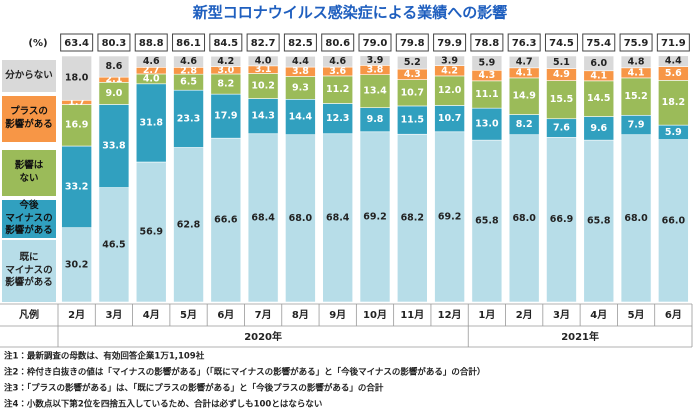 The width and height of the screenshot is (700, 415). I want to click on x-tick-label: 9月, so click(337, 315).